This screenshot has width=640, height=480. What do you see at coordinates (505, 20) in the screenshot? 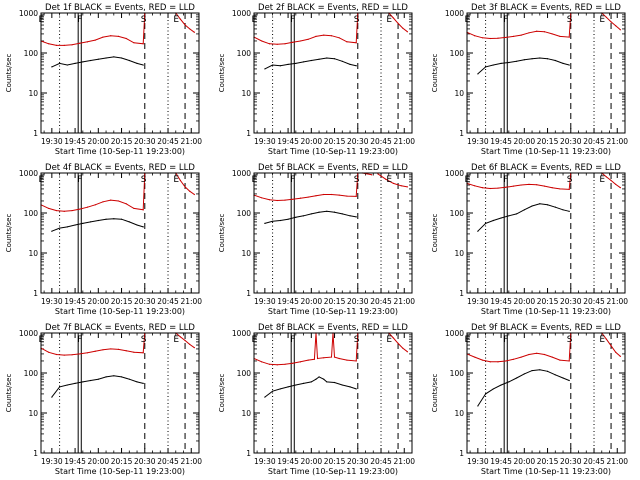
I see `marker-label-f: F` at bounding box center [505, 20].